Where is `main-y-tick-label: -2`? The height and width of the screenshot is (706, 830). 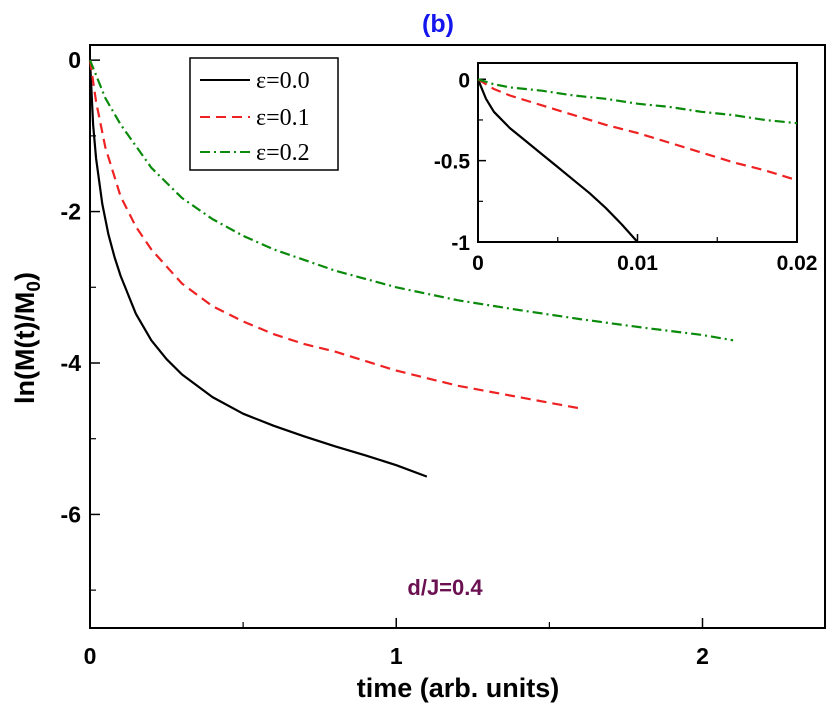 main-y-tick-label: -2 is located at coordinates (71, 212).